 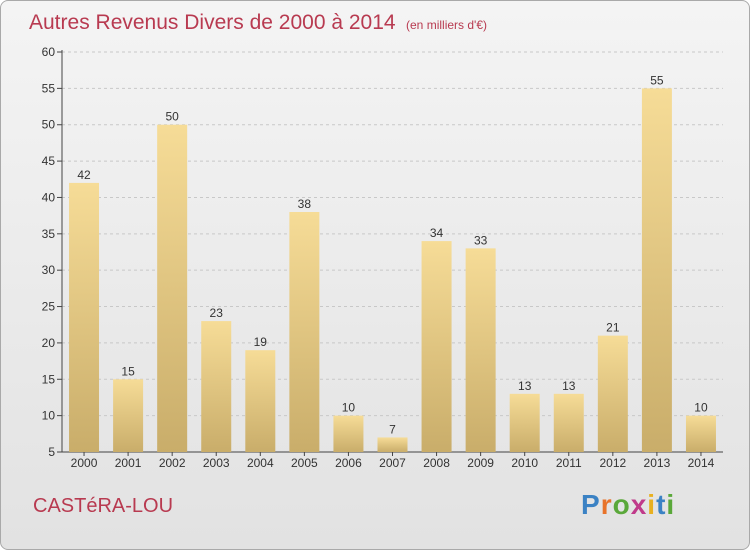 I want to click on logo-letter: P, so click(x=591, y=504).